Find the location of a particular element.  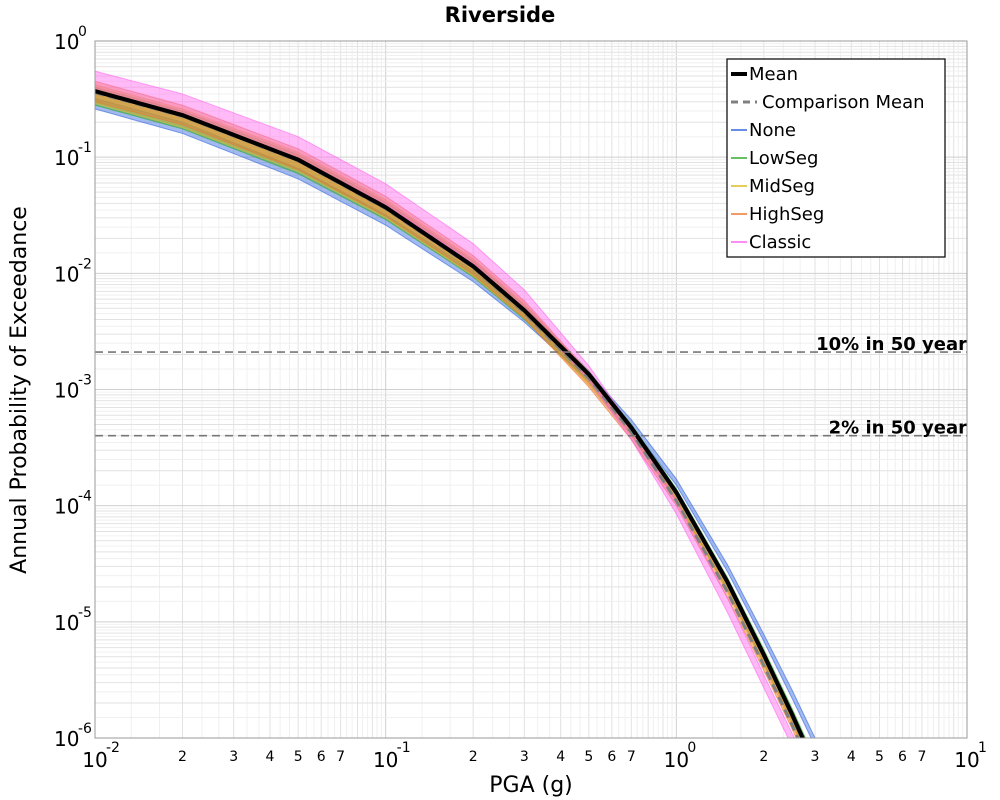

x-tick-exponent: -2 is located at coordinates (113, 748).